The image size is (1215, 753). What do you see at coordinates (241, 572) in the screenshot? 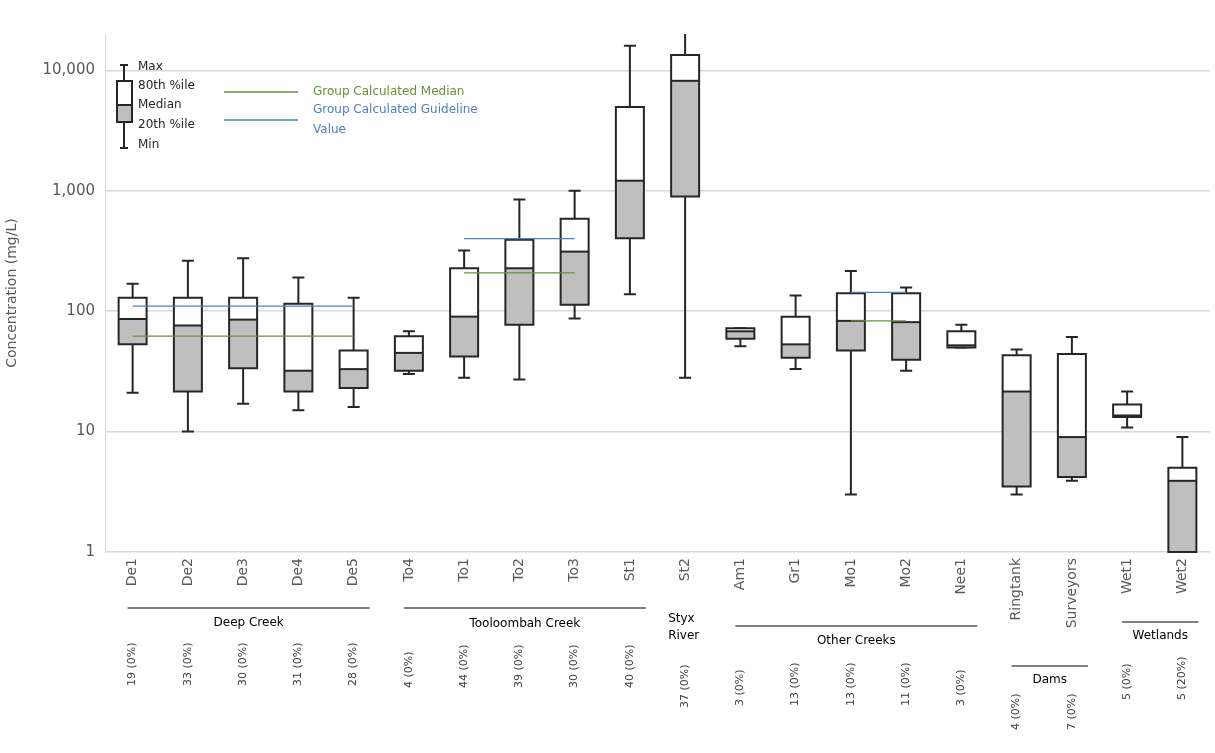
I see `x-tick-label: De3` at bounding box center [241, 572].